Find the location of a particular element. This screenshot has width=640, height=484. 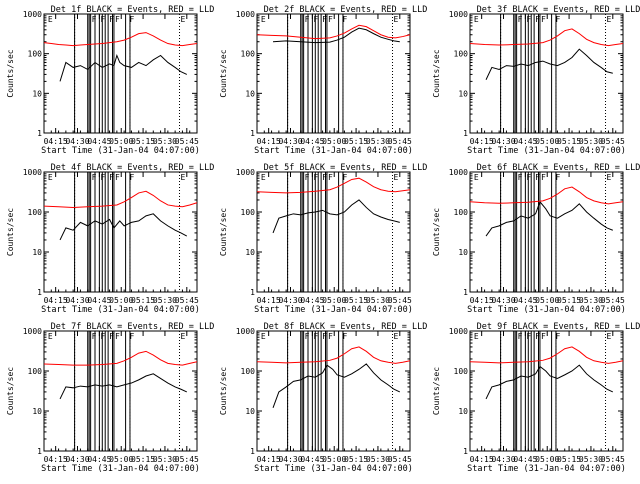

plot-frame is located at coordinates (333, 73).